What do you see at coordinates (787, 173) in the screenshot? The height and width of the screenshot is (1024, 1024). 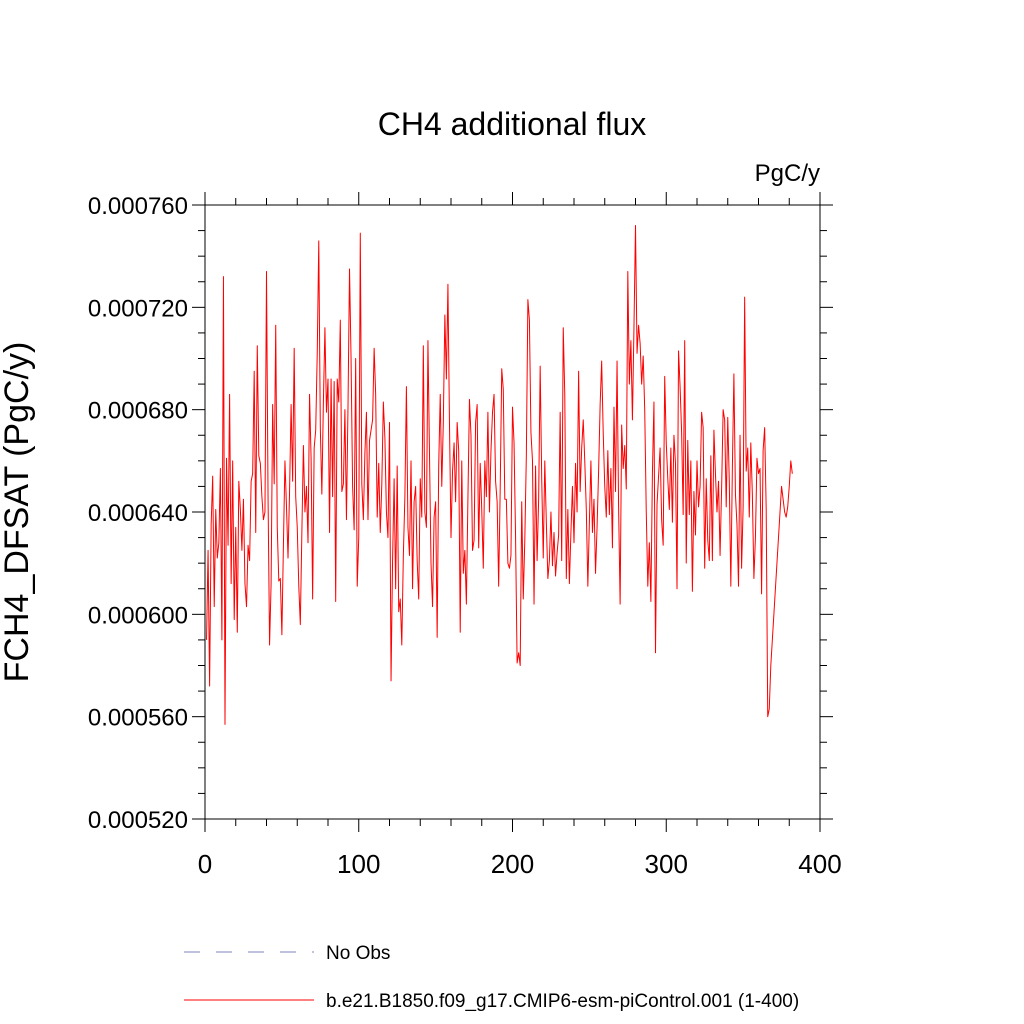 I see `units-label: PgC/y` at bounding box center [787, 173].